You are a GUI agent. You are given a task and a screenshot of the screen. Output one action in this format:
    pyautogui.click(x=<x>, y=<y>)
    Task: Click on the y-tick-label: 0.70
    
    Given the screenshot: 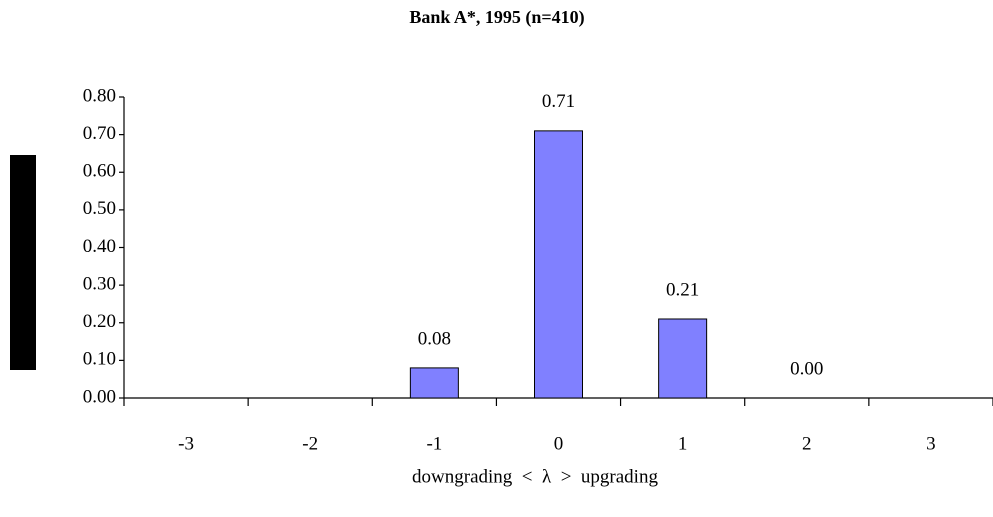 What is the action you would take?
    pyautogui.click(x=99, y=133)
    